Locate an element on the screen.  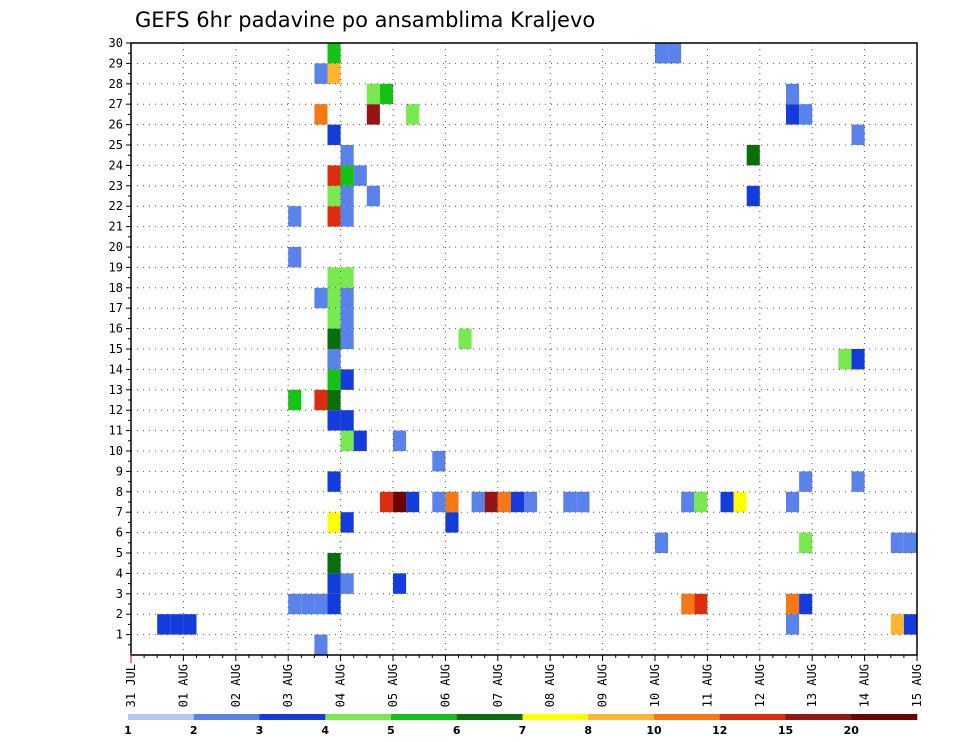
y-tick-label: 15 is located at coordinates (116, 349).